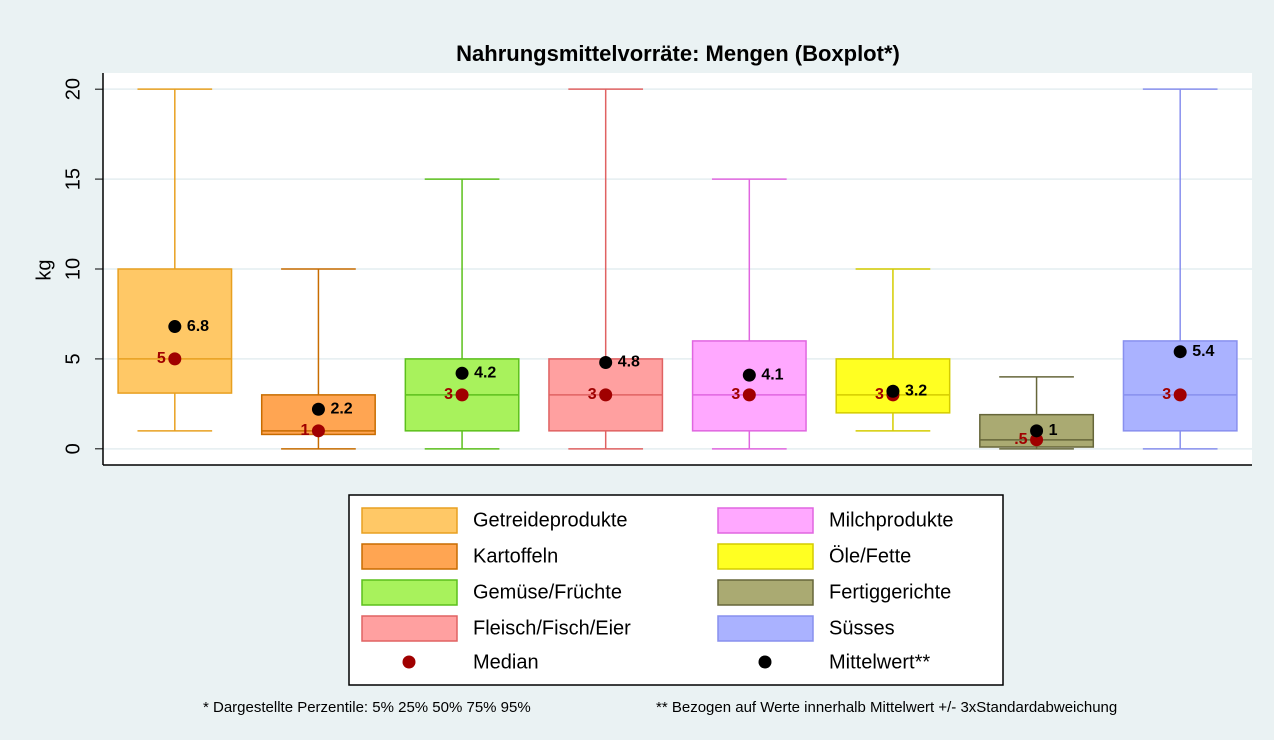  I want to click on legend-label: Gemüse/Früchte, so click(547, 592).